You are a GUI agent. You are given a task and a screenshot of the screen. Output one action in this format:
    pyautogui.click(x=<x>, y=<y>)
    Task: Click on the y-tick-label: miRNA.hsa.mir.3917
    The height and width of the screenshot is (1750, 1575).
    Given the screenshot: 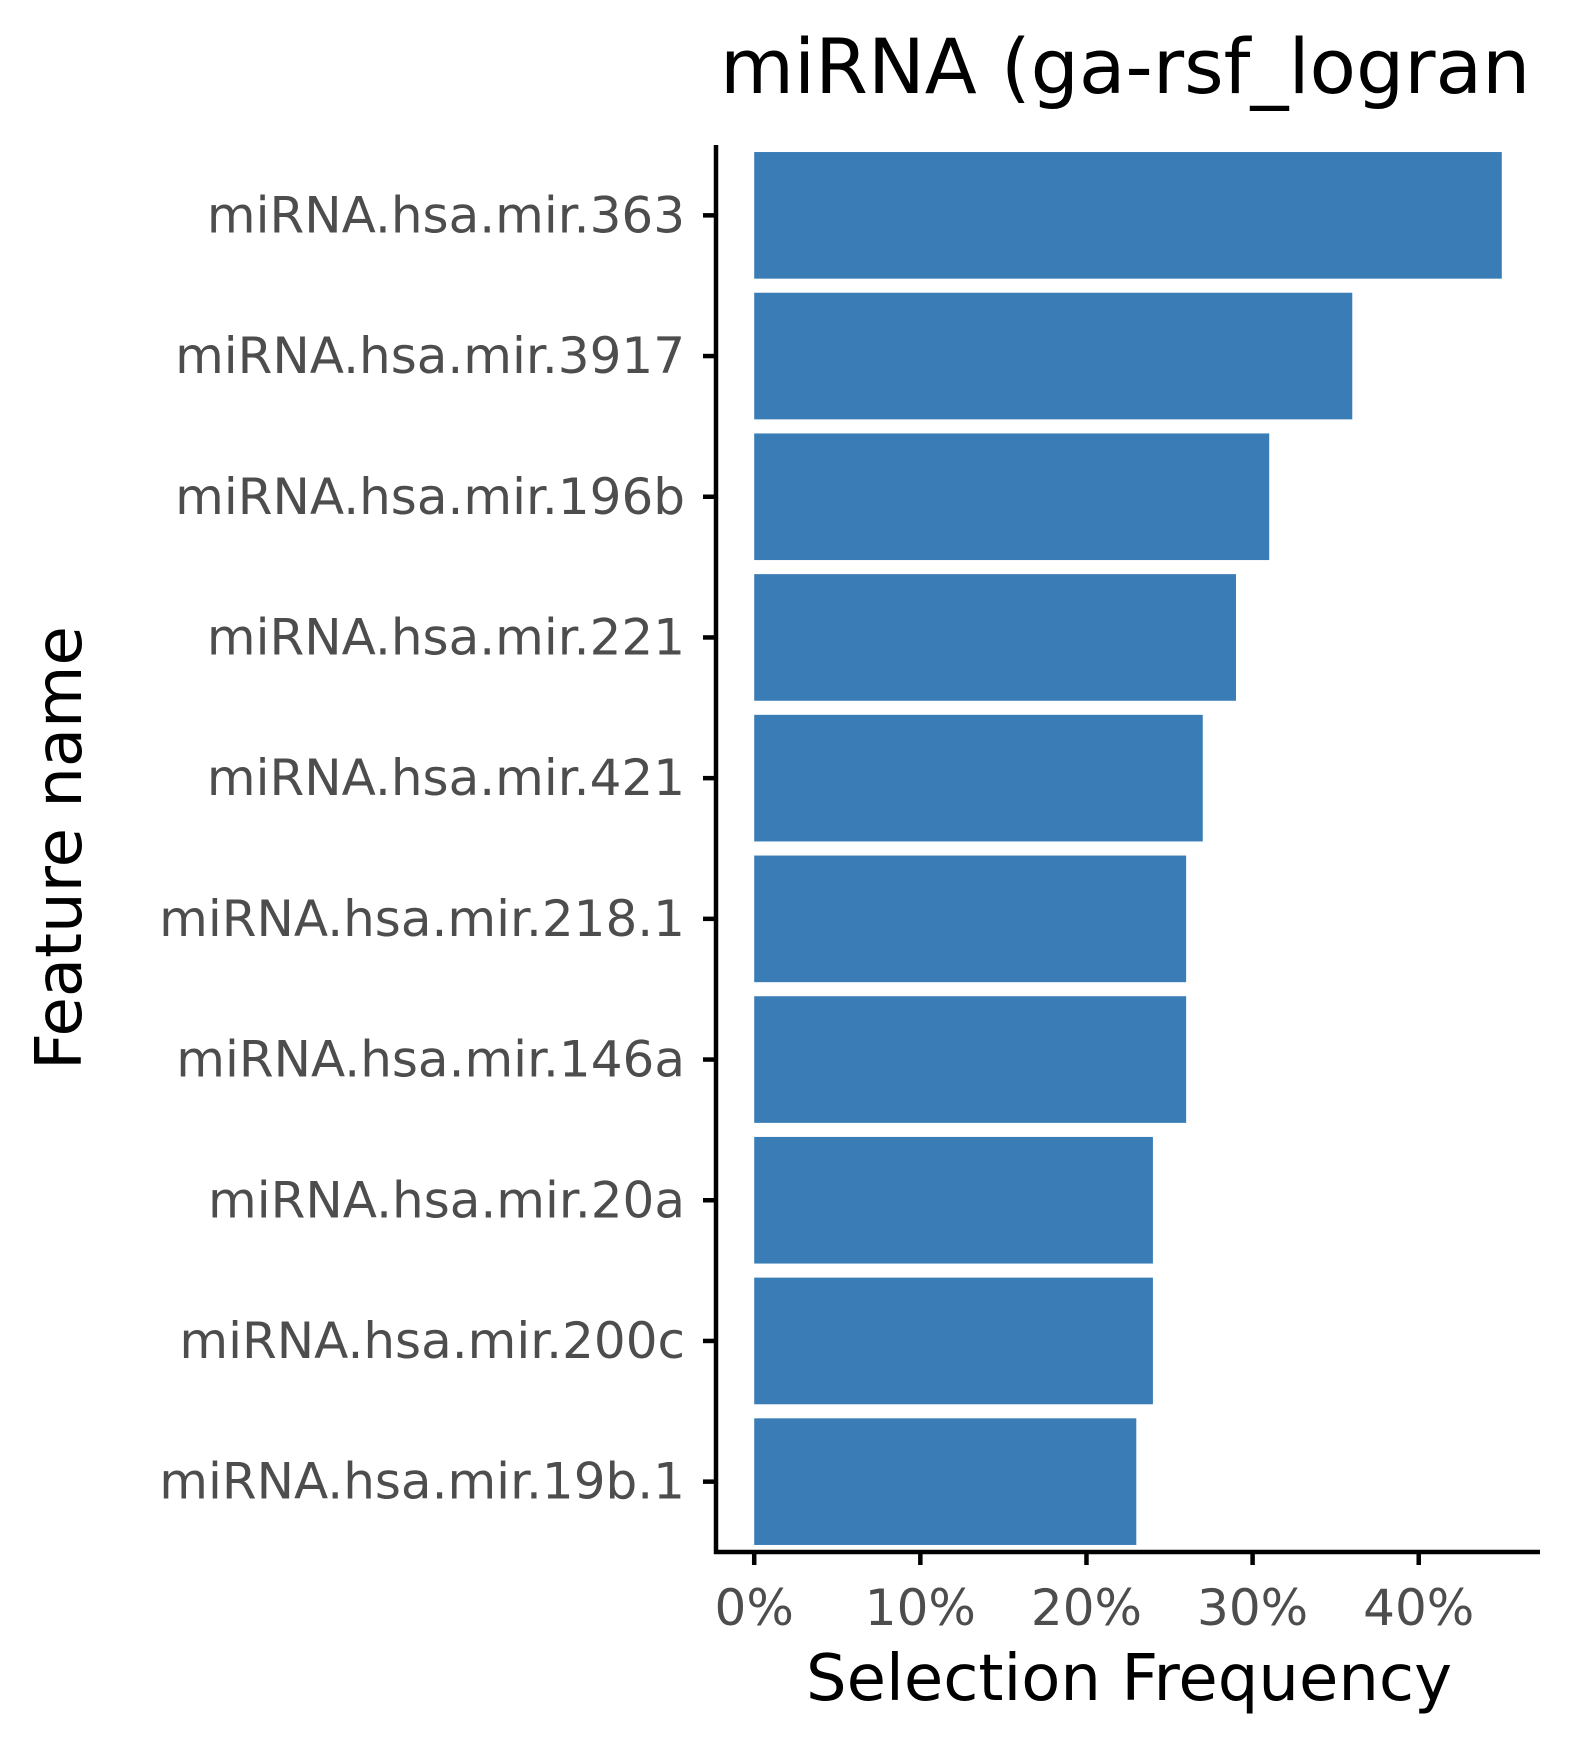 What is the action you would take?
    pyautogui.click(x=430, y=356)
    